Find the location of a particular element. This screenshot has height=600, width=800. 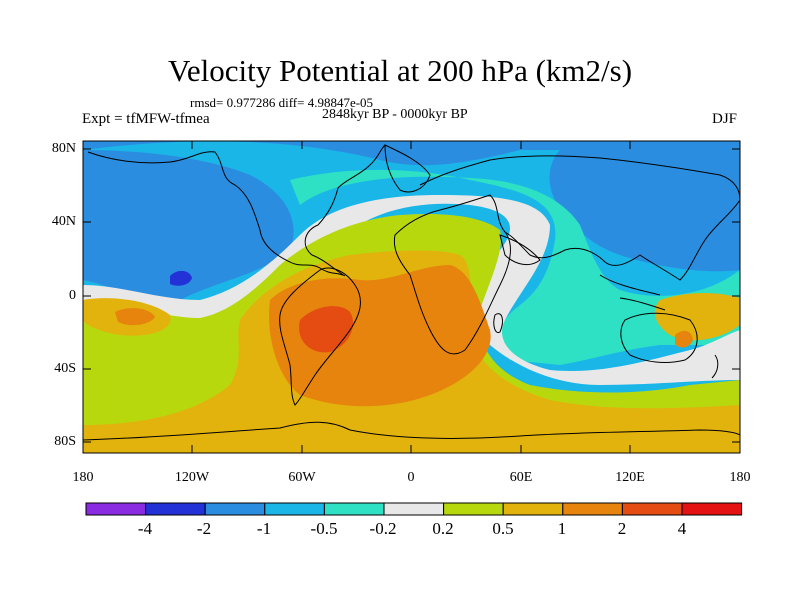

coast-australia is located at coordinates (659, 337).